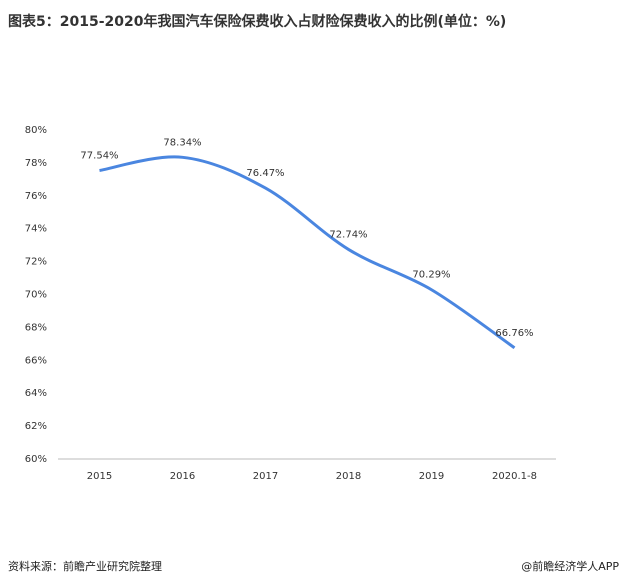 This screenshot has height=588, width=627. What do you see at coordinates (182, 476) in the screenshot?
I see `x-tick-label: 2016` at bounding box center [182, 476].